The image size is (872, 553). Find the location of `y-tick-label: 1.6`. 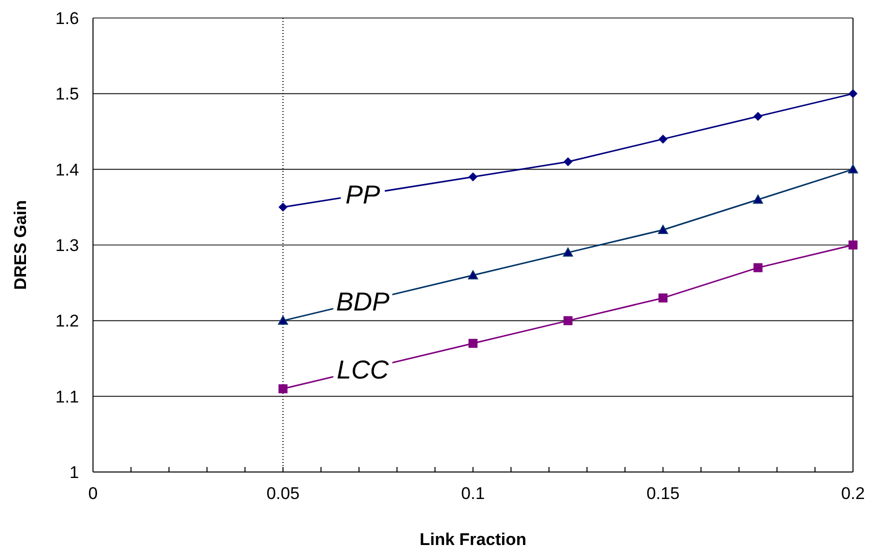

y-tick-label: 1.6 is located at coordinates (67, 18).